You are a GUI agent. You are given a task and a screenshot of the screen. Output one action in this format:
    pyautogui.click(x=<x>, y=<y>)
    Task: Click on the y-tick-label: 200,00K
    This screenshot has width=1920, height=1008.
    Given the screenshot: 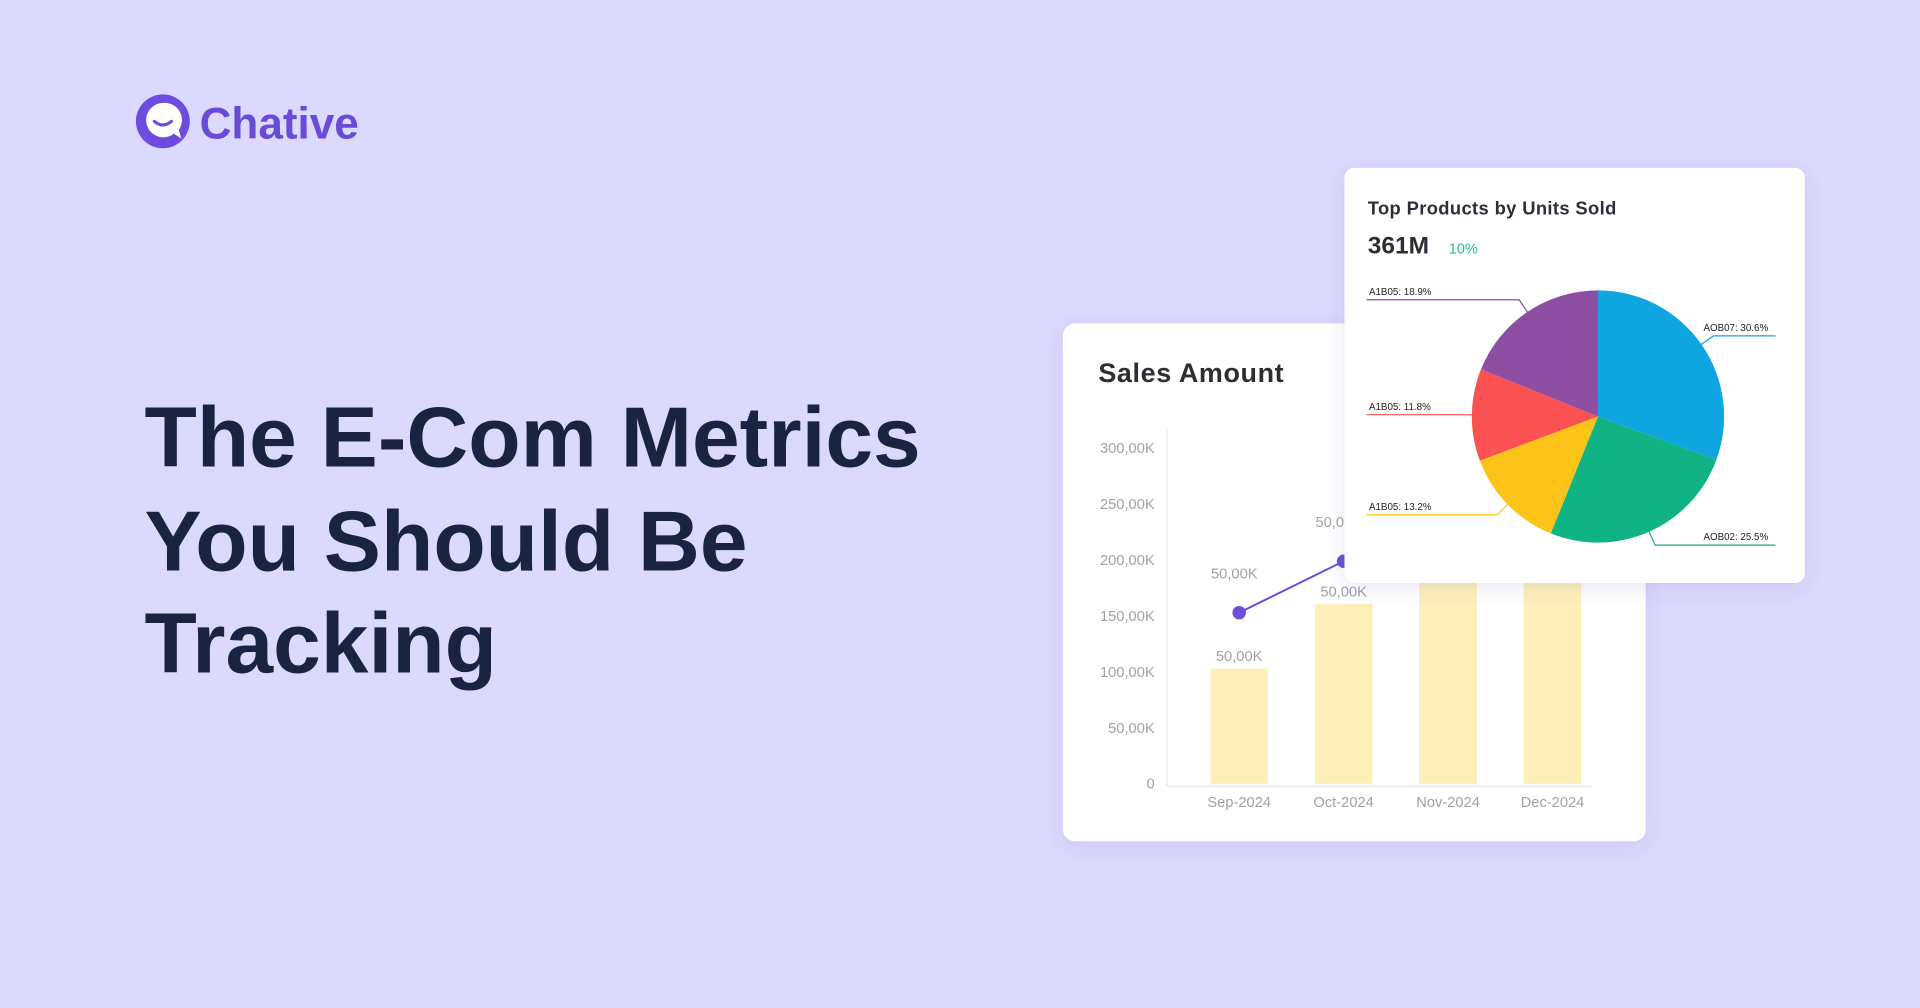 What is the action you would take?
    pyautogui.click(x=1127, y=561)
    